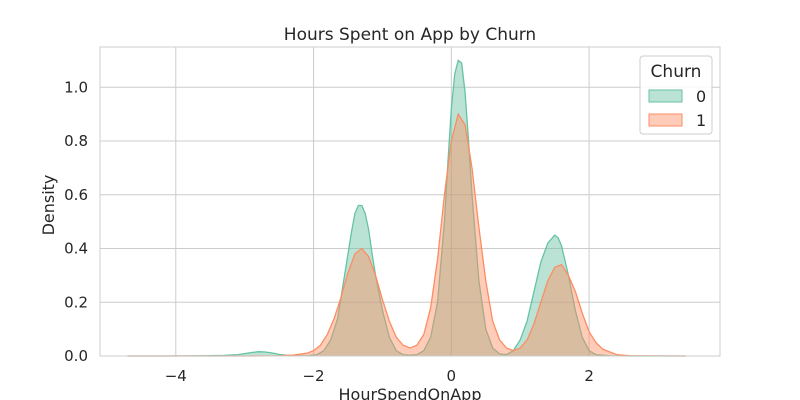 This screenshot has height=400, width=800. Describe the element at coordinates (452, 376) in the screenshot. I see `x-tick-label: 0` at that location.